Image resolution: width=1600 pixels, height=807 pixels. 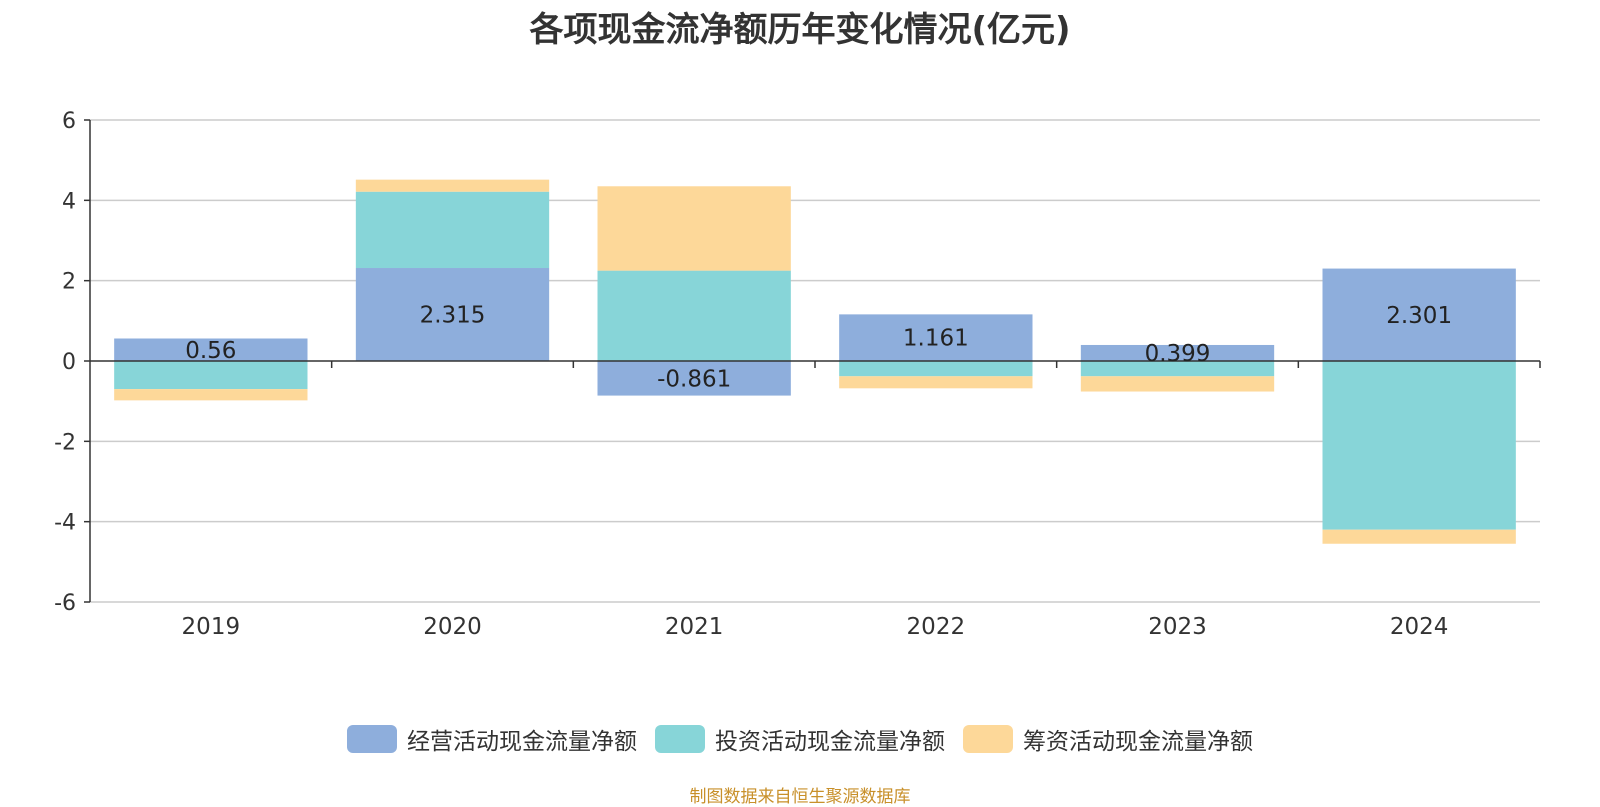 I want to click on data-label-operating-2020: 2.315, so click(x=453, y=316).